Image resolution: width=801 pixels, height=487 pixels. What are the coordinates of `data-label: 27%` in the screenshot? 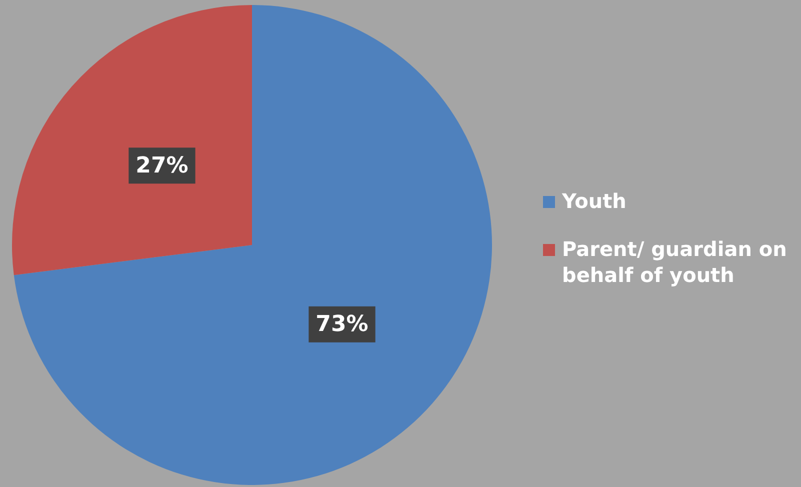 It's located at (162, 165).